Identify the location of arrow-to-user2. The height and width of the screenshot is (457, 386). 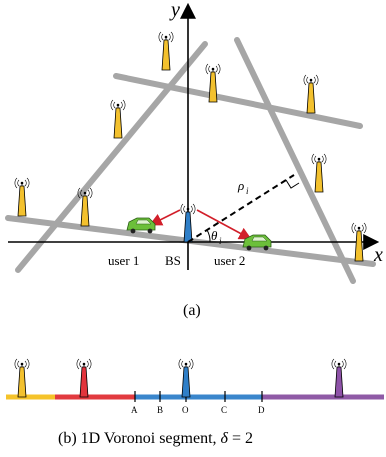
(224, 224).